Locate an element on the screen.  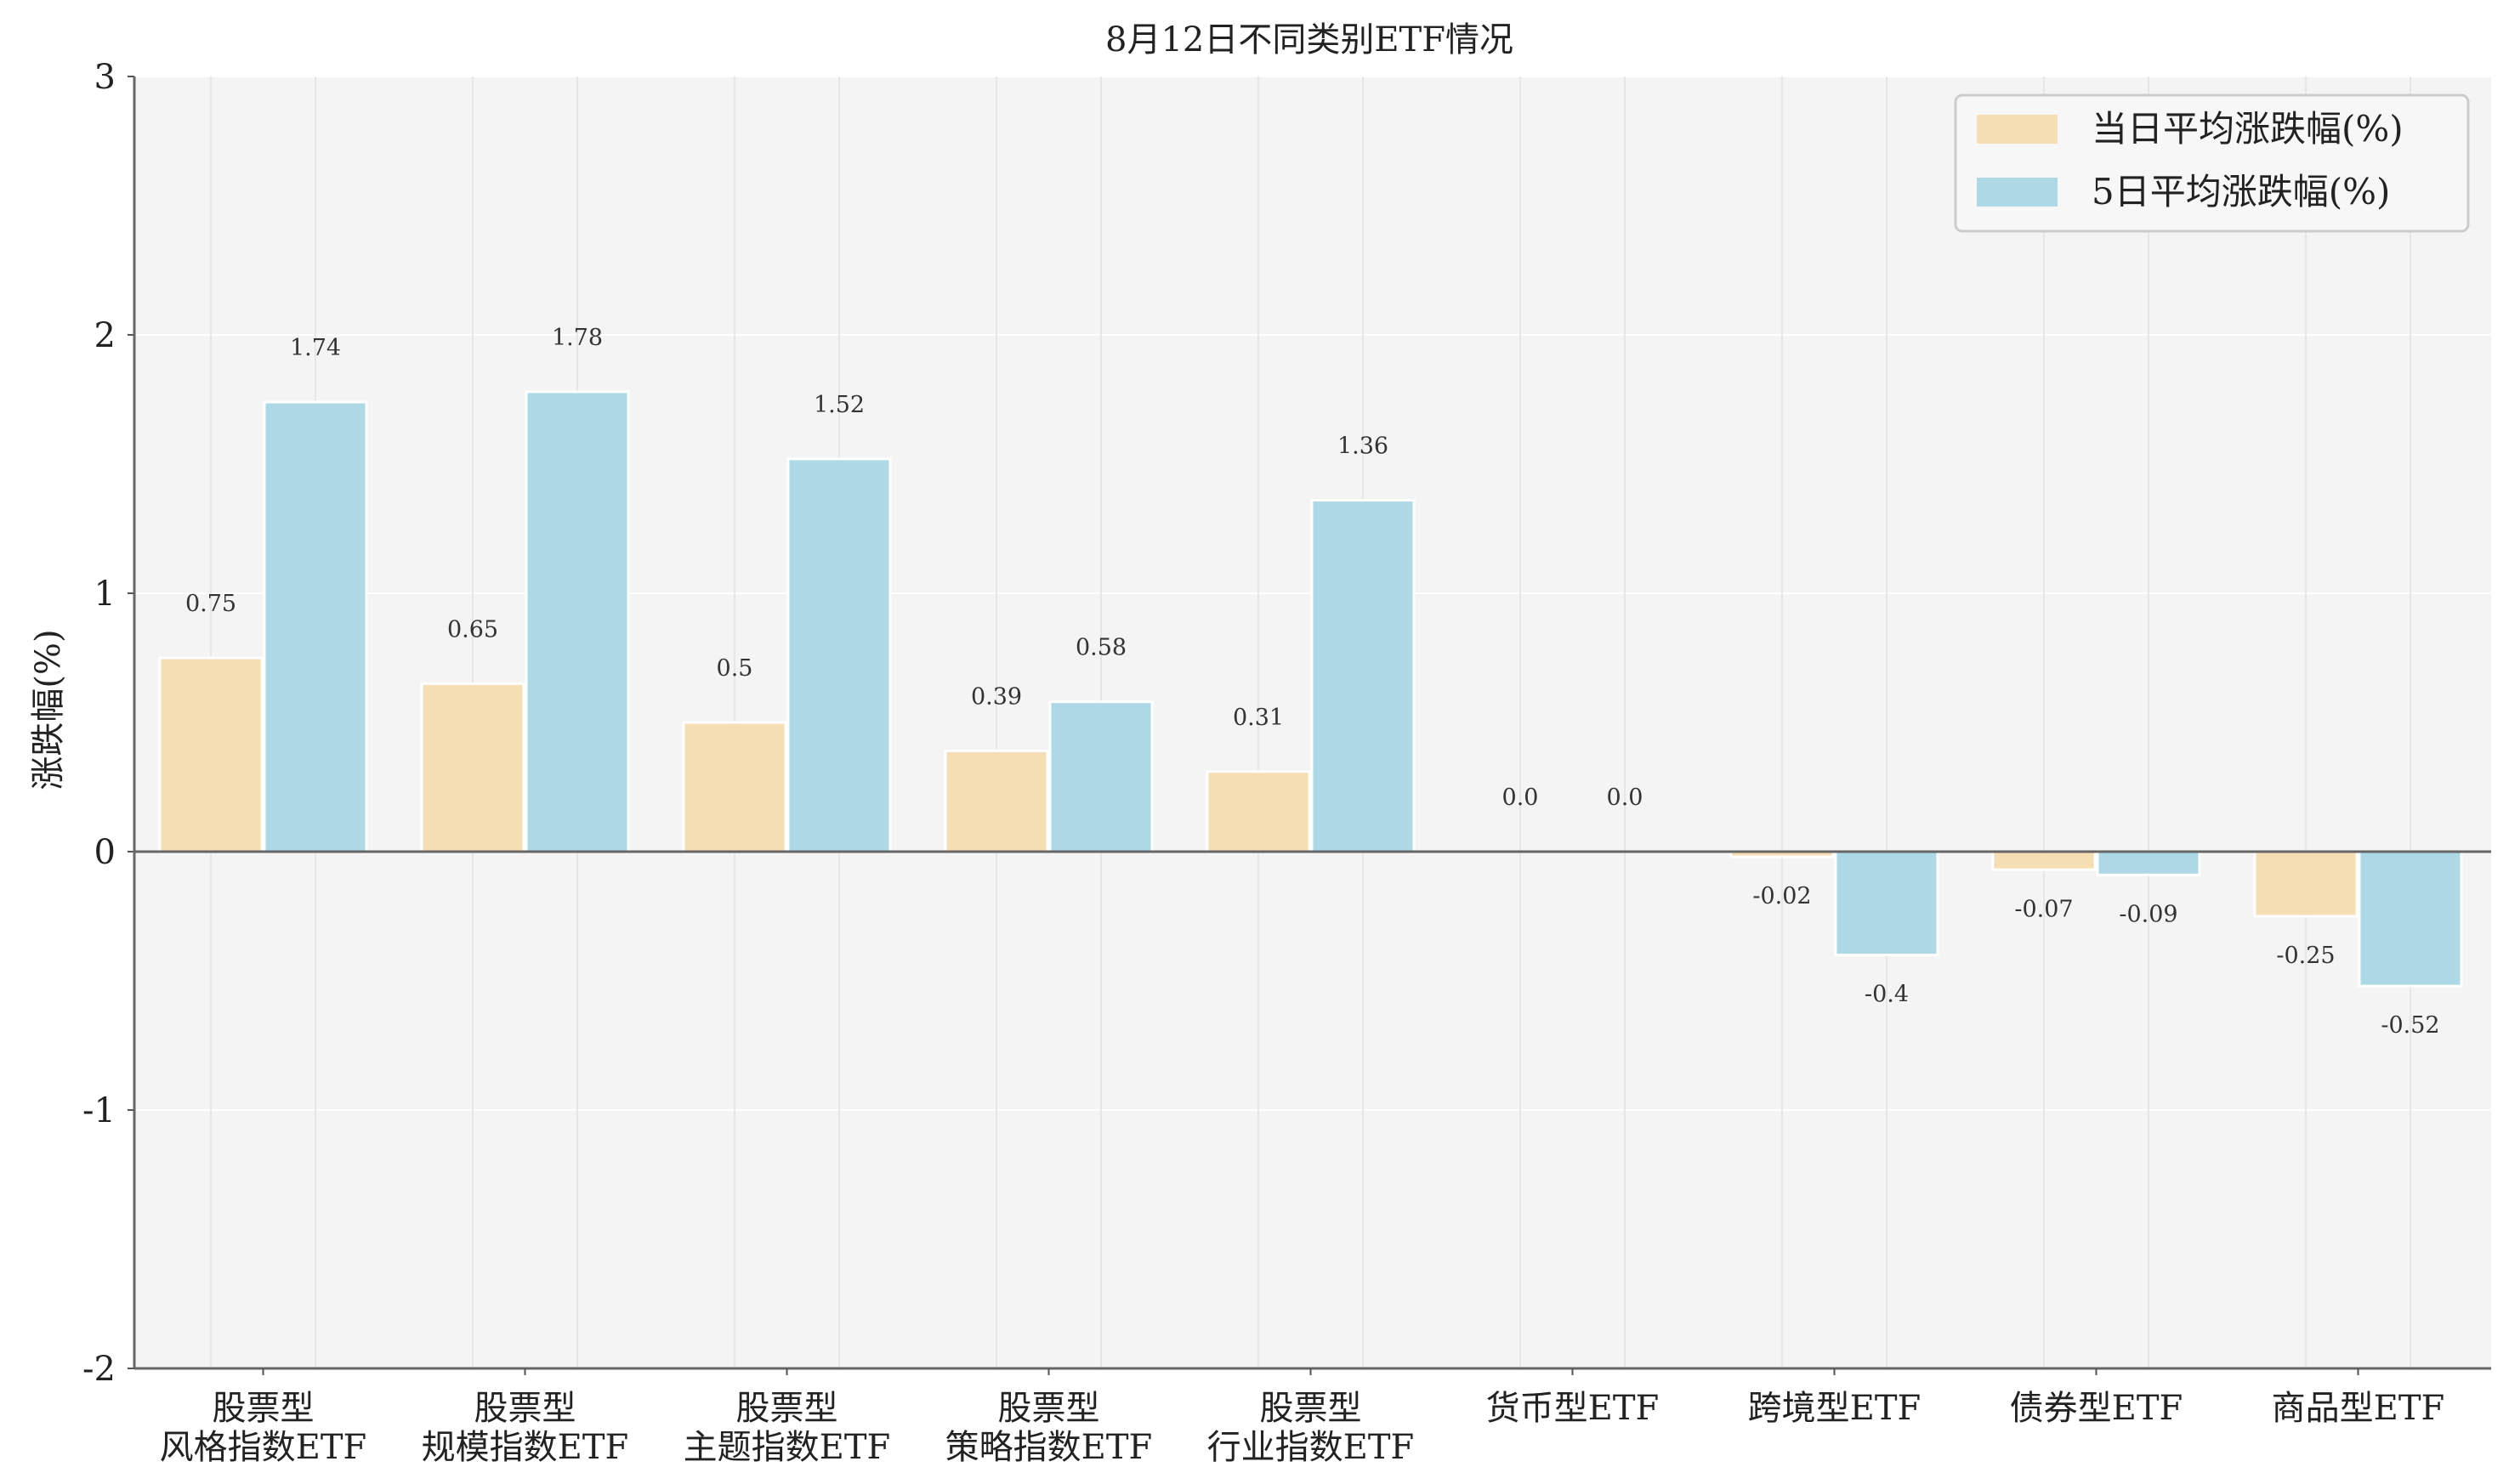
x-tick-label: 股票型规模指数ETF is located at coordinates (525, 1428).